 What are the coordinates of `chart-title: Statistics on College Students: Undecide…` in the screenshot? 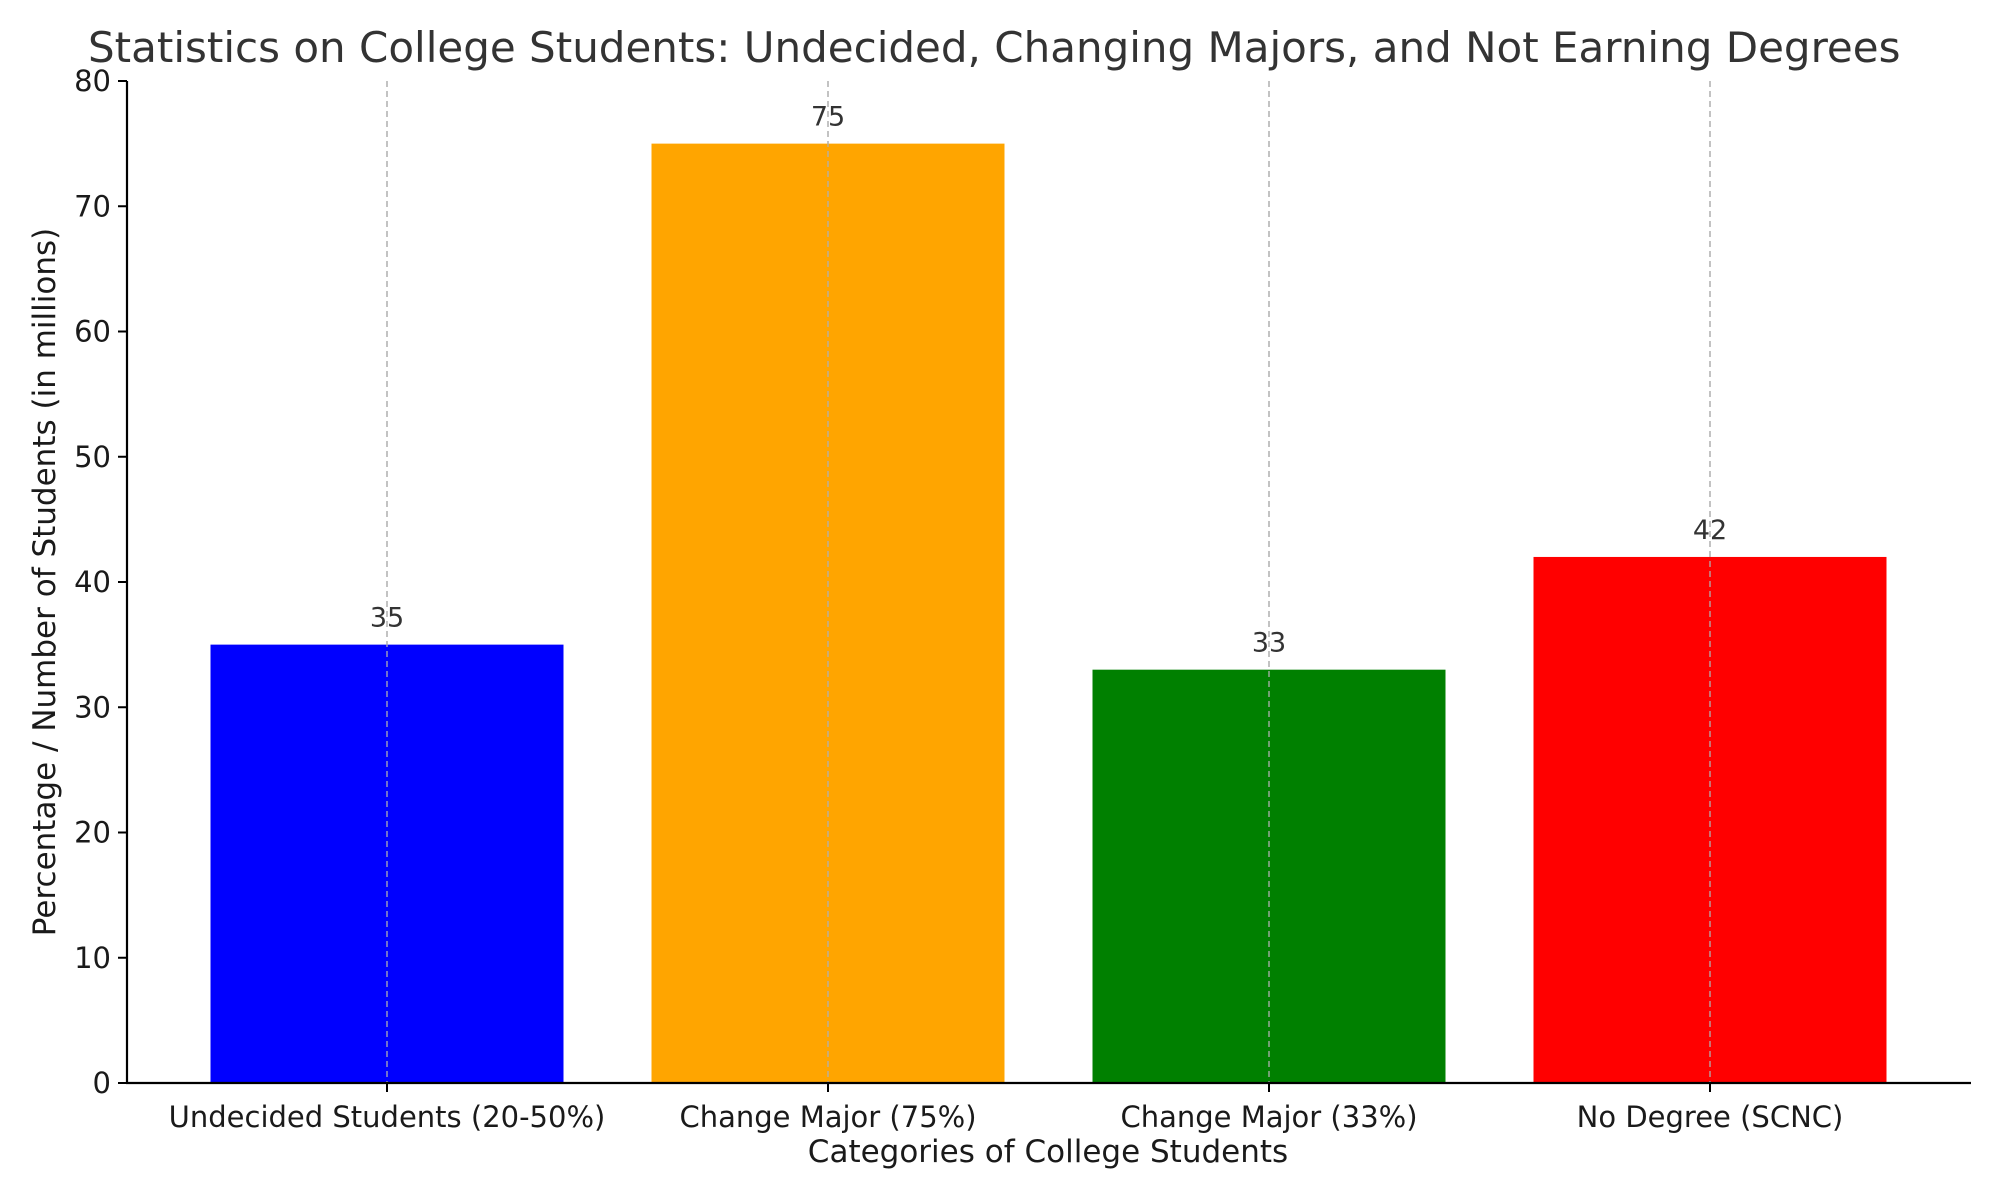 It's located at (994, 47).